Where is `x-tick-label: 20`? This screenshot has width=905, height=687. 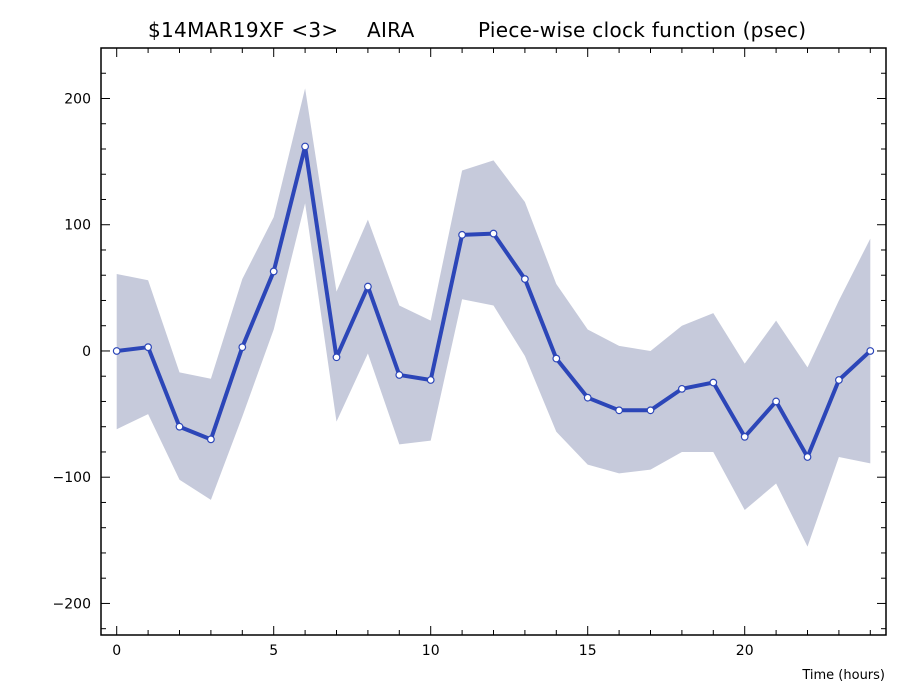 x-tick-label: 20 is located at coordinates (745, 651).